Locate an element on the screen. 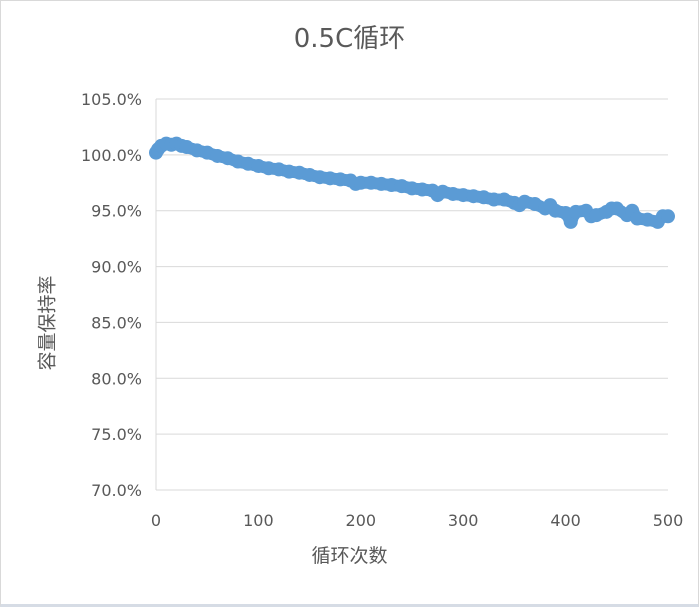 The width and height of the screenshot is (699, 607). y-tick-label: 90.0% is located at coordinates (116, 267).